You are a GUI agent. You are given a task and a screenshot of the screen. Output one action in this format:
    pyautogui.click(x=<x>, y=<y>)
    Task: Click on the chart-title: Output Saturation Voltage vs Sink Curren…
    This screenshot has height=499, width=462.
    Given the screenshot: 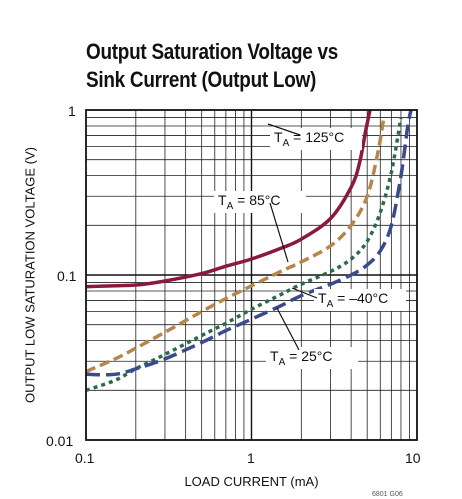 What is the action you would take?
    pyautogui.click(x=245, y=66)
    